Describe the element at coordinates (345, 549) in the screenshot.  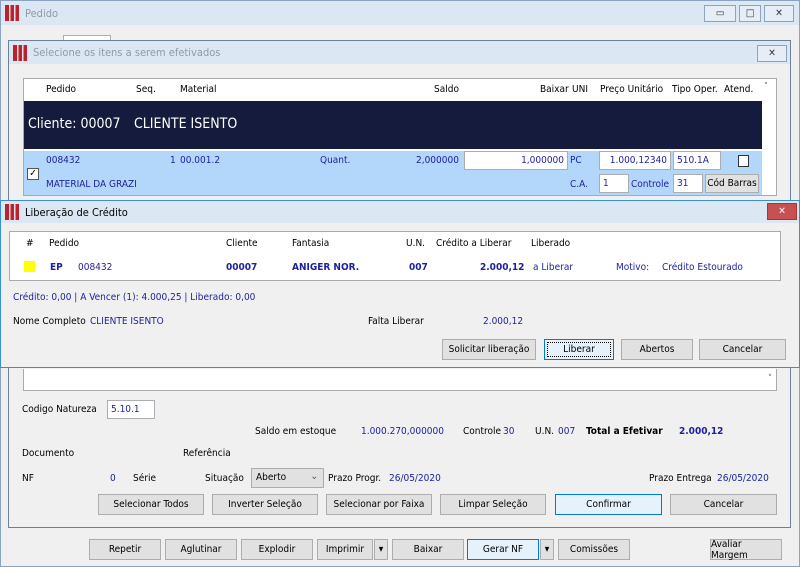
I see `imprimir-button: Imprimir` at that location.